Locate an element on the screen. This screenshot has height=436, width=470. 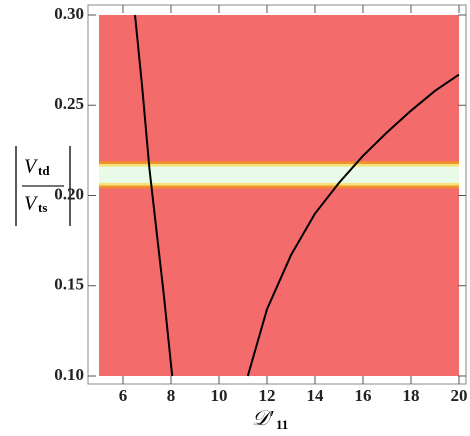
numerator-sub: td is located at coordinates (44, 170).